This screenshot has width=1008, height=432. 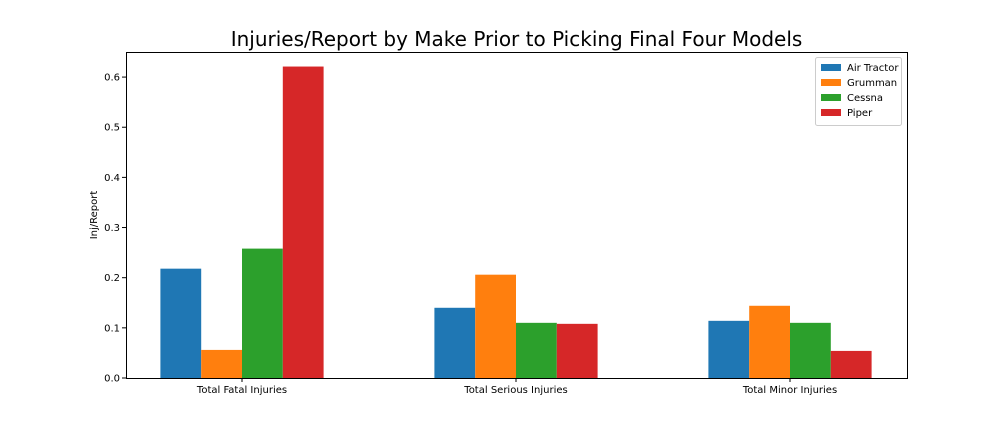 What do you see at coordinates (181, 323) in the screenshot?
I see `bar-air-tractor-total-fatal-injuries` at bounding box center [181, 323].